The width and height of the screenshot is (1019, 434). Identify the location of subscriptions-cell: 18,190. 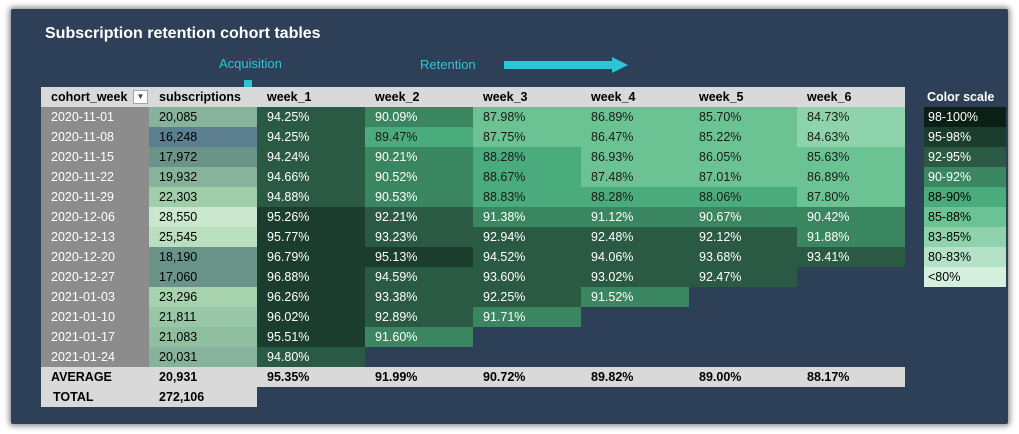
(203, 257).